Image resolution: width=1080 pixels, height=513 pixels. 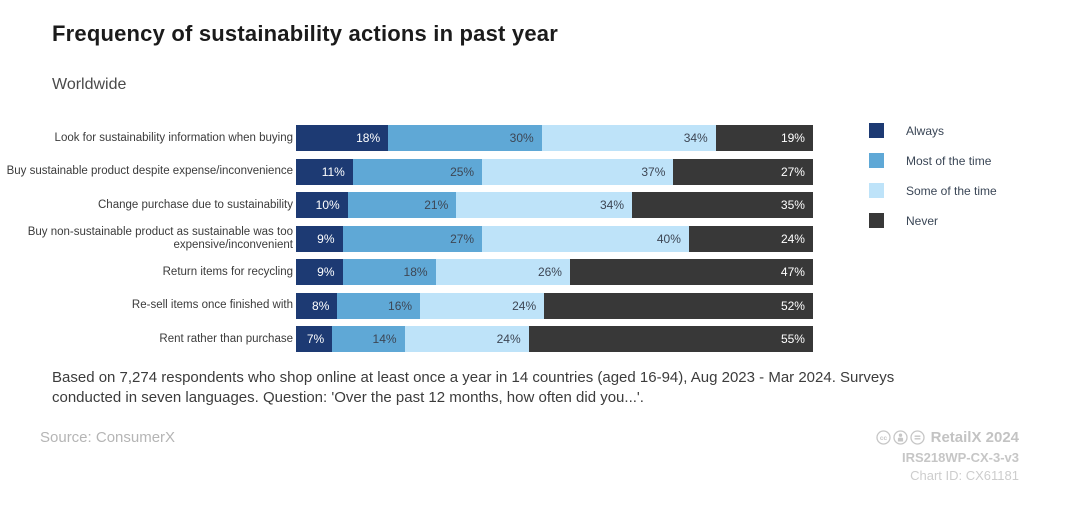 I want to click on svg-text: cc, so click(x=883, y=438).